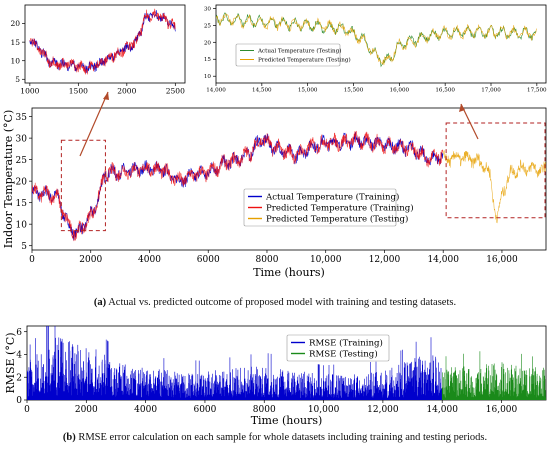  What do you see at coordinates (308, 91) in the screenshot?
I see `x-tick-label: 15,000` at bounding box center [308, 91].